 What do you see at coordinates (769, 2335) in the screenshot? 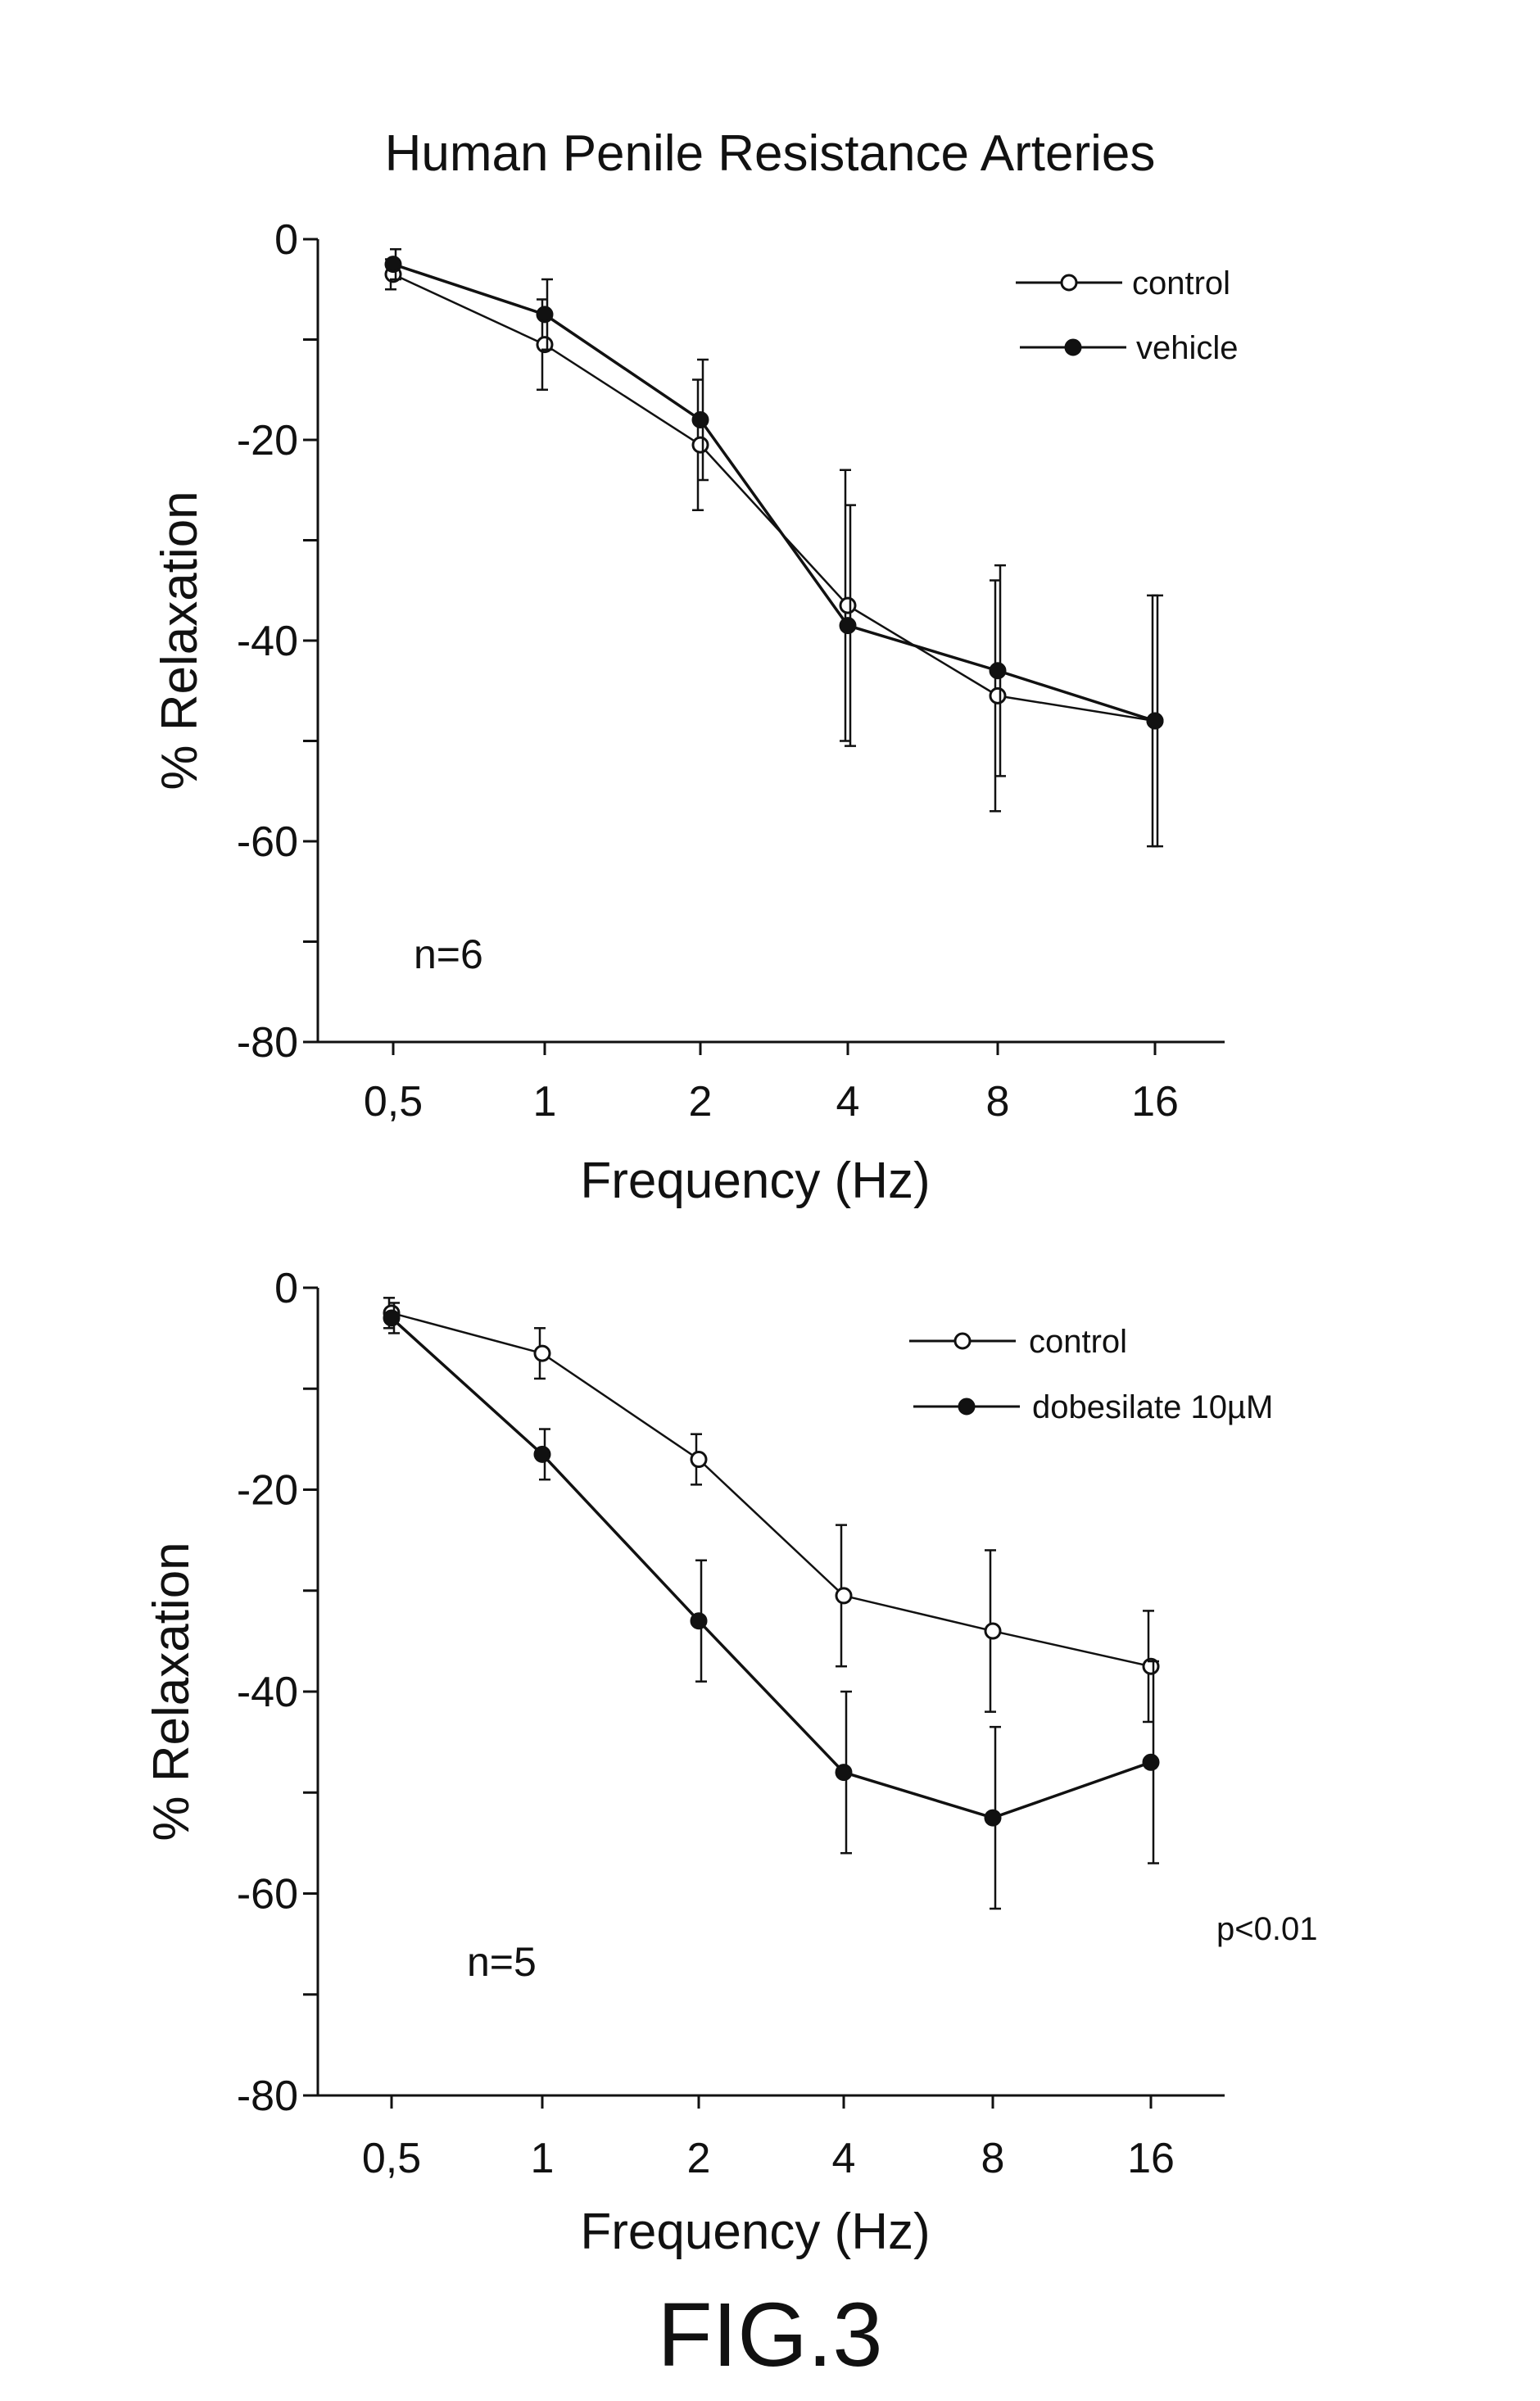
I see `figure-label: FIG.3` at bounding box center [769, 2335].